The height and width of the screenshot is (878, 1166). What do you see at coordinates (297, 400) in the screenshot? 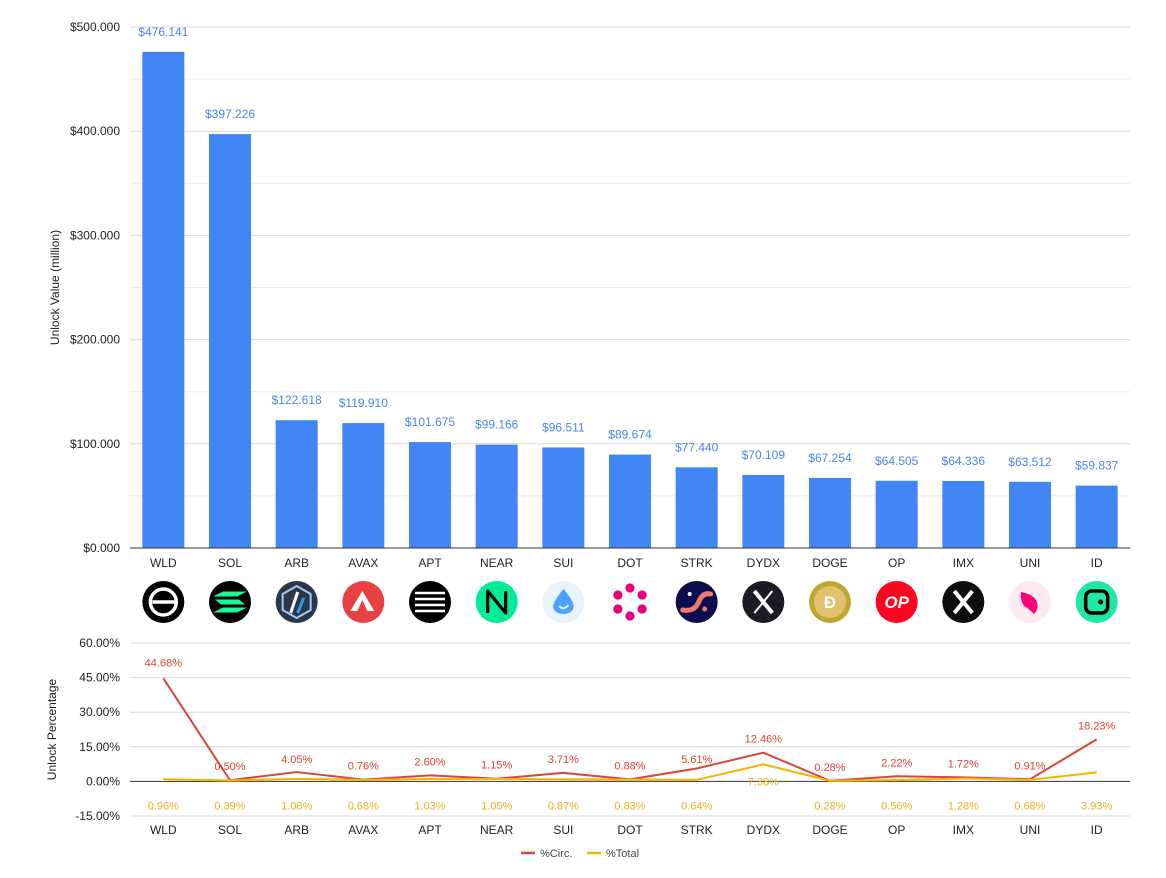
I see `bar-data-label: $122.618` at bounding box center [297, 400].